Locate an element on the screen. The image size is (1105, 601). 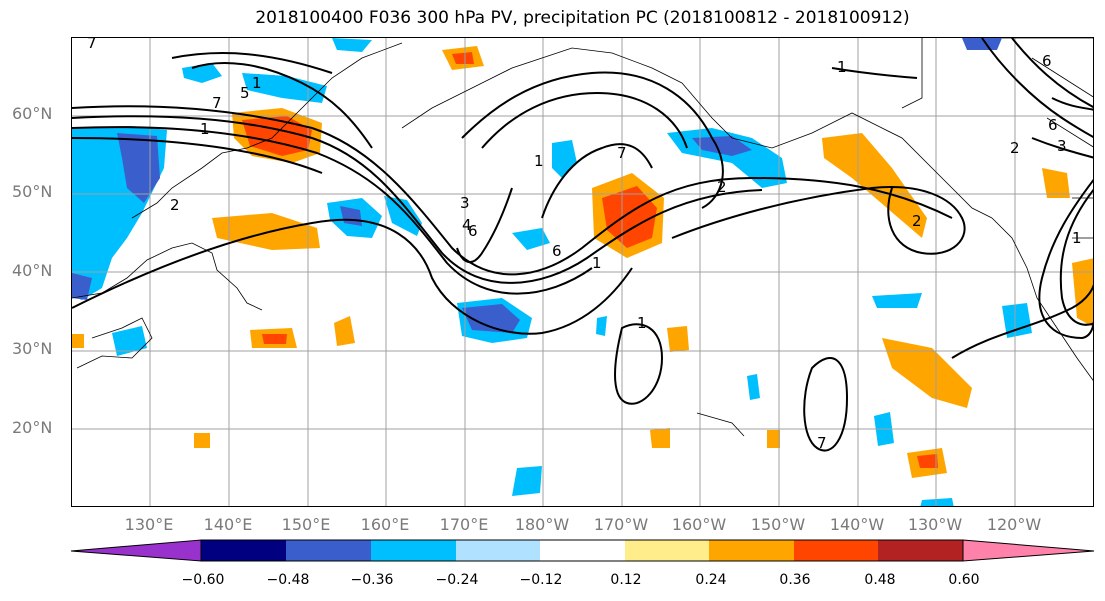
lat-label-40n: 40°N is located at coordinates (32, 270).